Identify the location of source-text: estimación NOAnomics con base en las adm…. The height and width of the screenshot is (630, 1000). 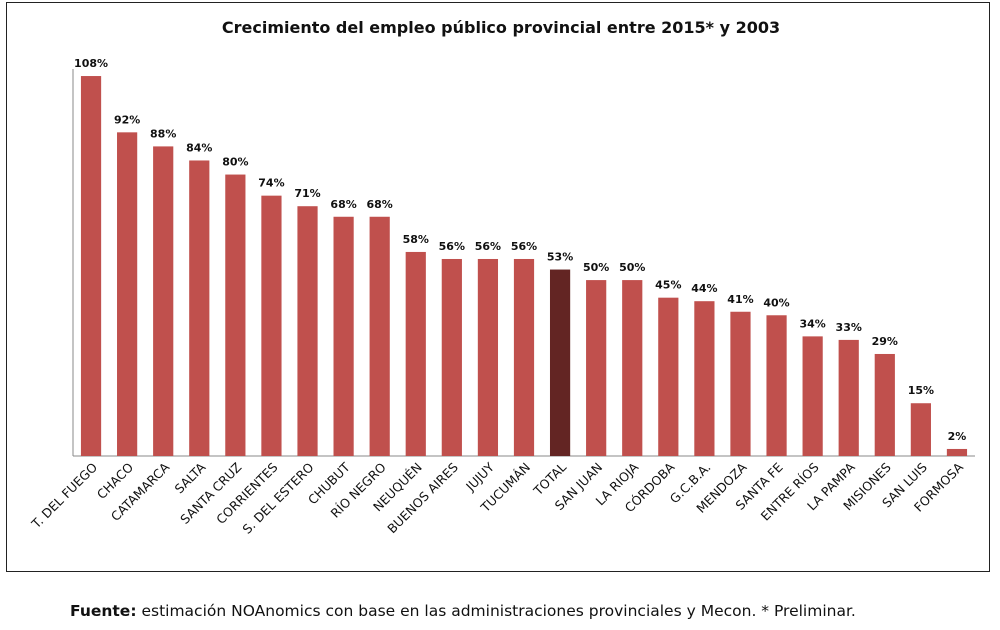
(496, 611).